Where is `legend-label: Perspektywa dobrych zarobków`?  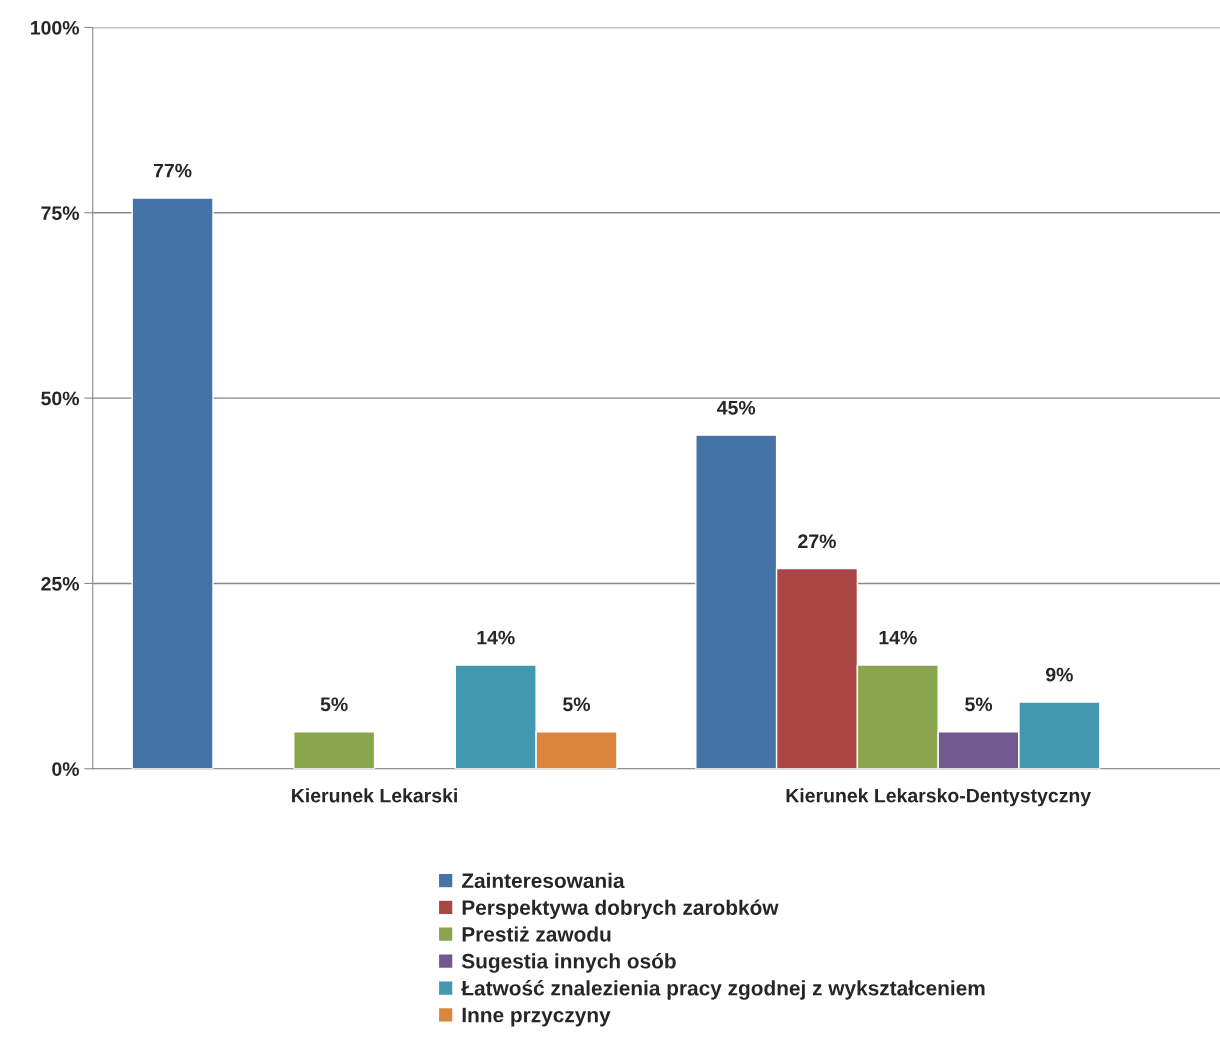
legend-label: Perspektywa dobrych zarobków is located at coordinates (620, 909).